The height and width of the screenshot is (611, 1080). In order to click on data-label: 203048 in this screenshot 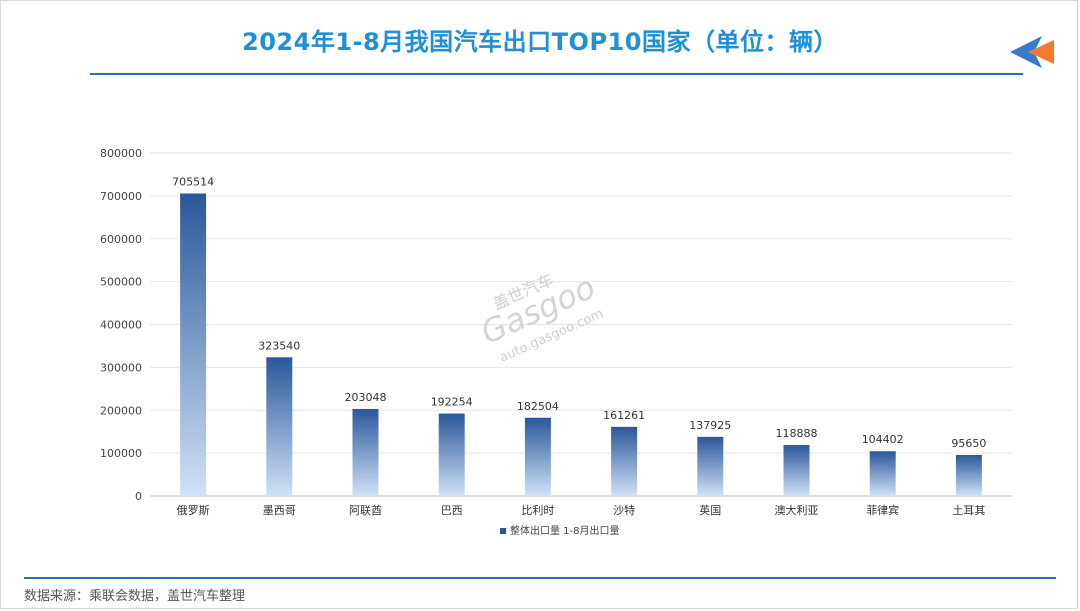, I will do `click(366, 397)`.